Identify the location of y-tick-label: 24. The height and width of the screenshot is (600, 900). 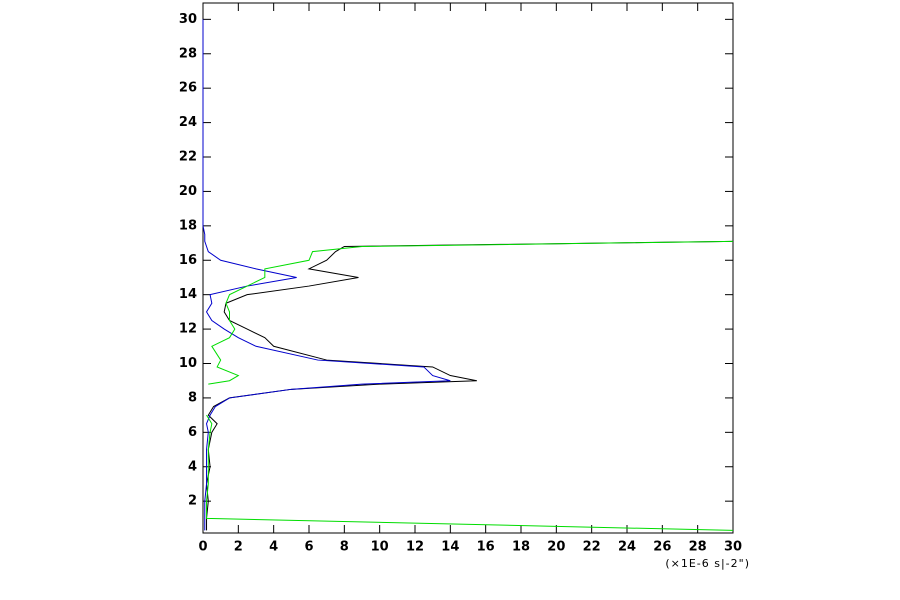
(188, 122).